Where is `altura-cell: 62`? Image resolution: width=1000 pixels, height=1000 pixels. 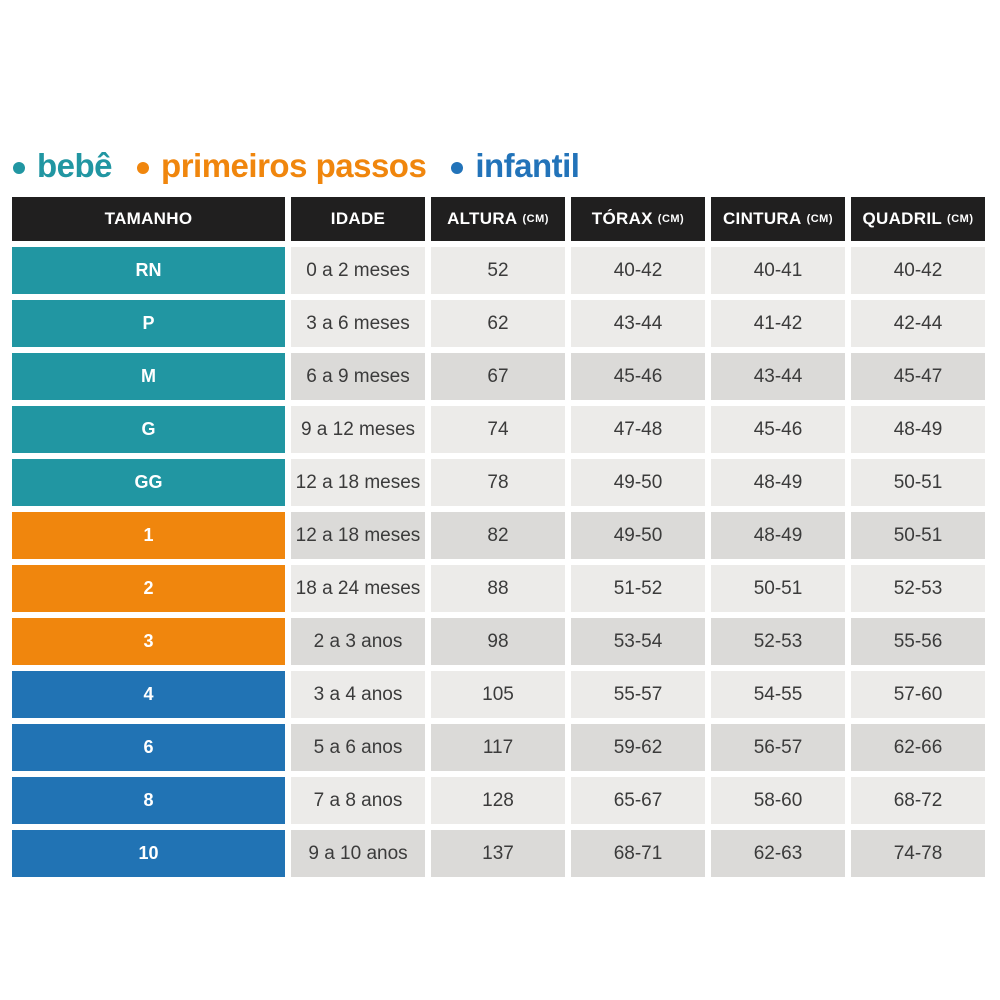
altura-cell: 62 is located at coordinates (498, 323).